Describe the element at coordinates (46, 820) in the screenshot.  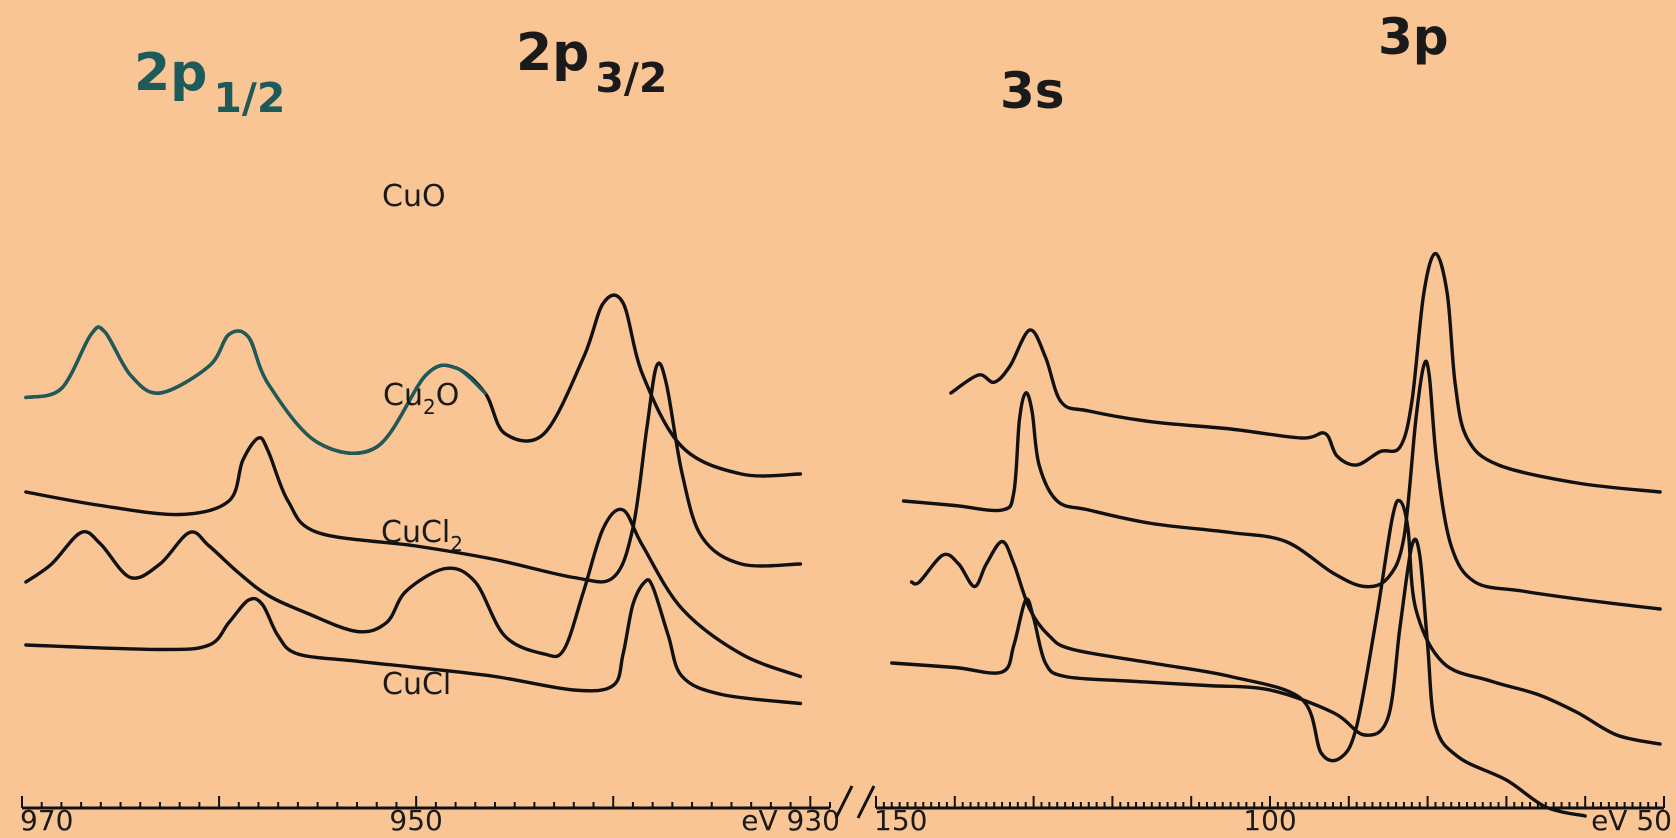
I see `cu-2p-tick-label-970: 970` at that location.